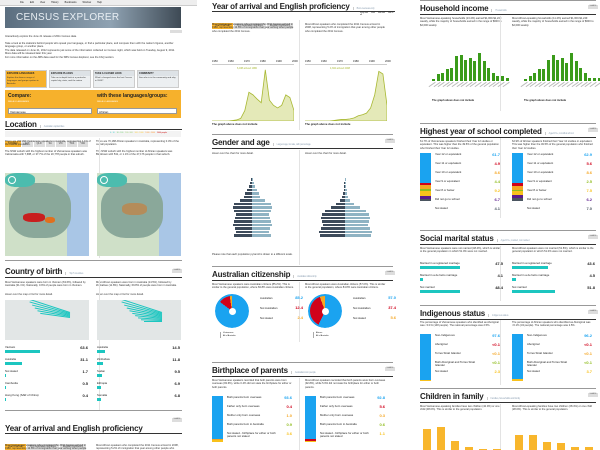 The width and height of the screenshot is (600, 450). Describe the element at coordinates (244, 397) in the screenshot. I see `list-item-label: Both parents born overseas` at that location.